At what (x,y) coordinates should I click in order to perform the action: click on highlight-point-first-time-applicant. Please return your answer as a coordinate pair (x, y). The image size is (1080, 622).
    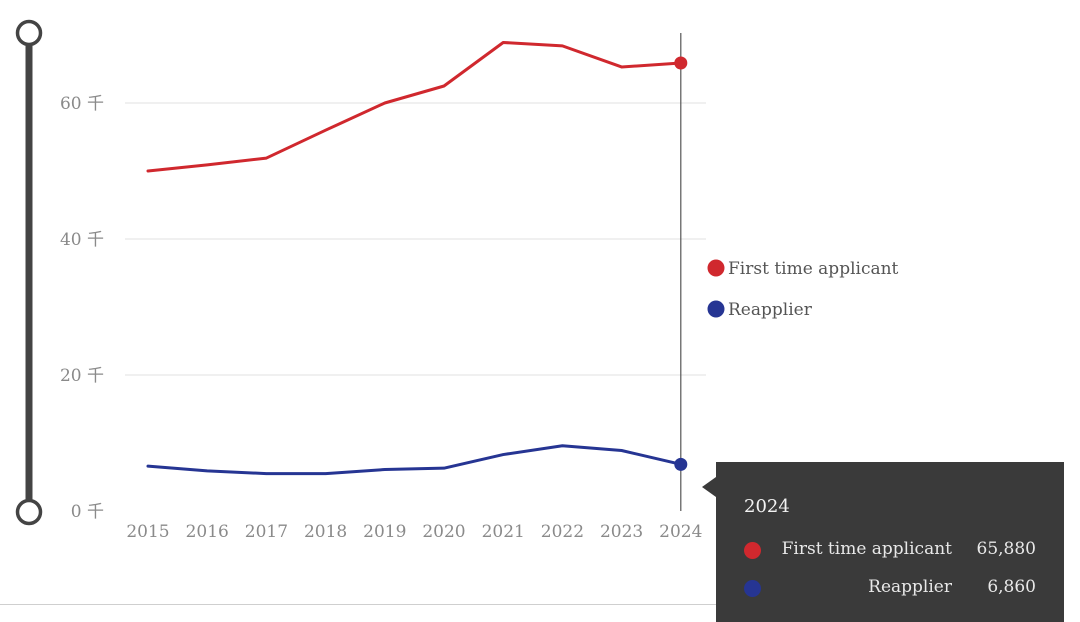
    Looking at the image, I should click on (681, 63).